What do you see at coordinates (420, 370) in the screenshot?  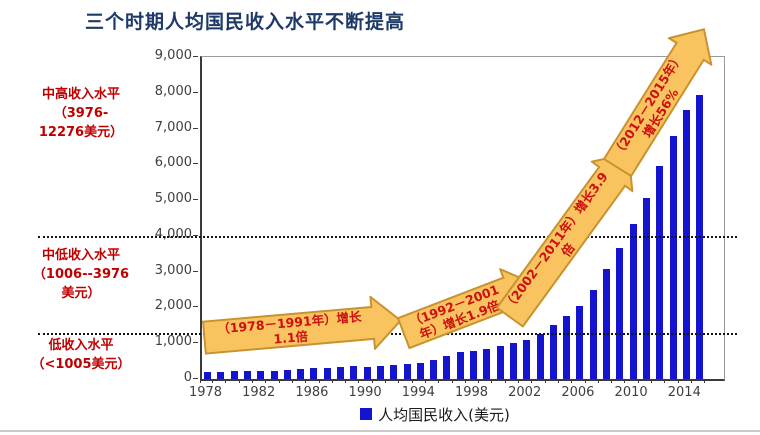 I see `bar-1994` at bounding box center [420, 370].